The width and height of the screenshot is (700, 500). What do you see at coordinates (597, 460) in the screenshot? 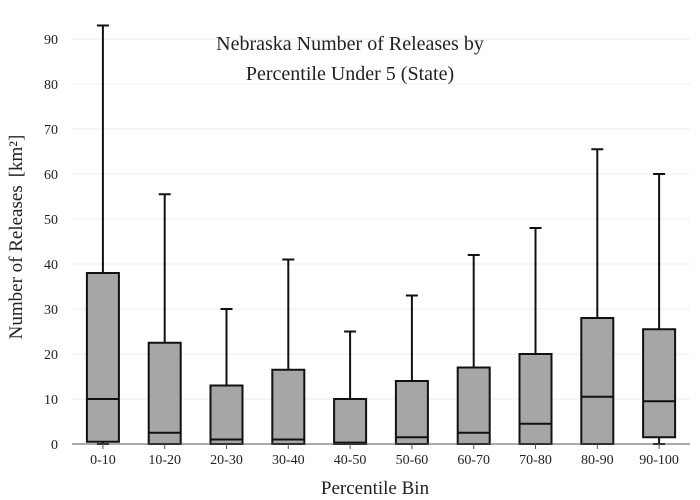
I see `x-tick-label: 80-90` at bounding box center [597, 460].